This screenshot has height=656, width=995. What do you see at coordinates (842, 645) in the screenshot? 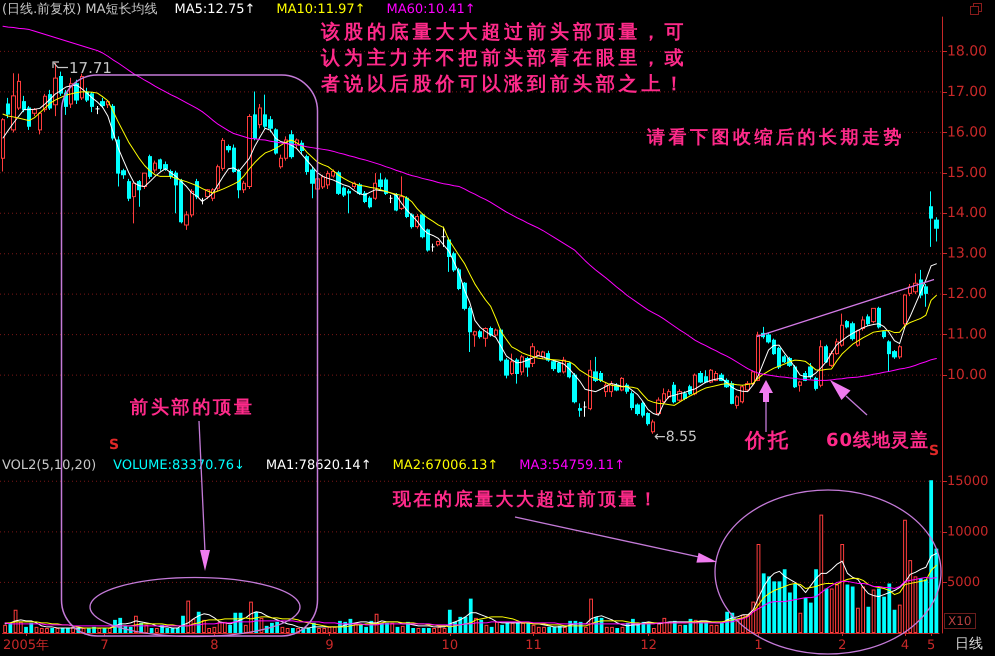
I see `x-tick-label: 2` at bounding box center [842, 645].